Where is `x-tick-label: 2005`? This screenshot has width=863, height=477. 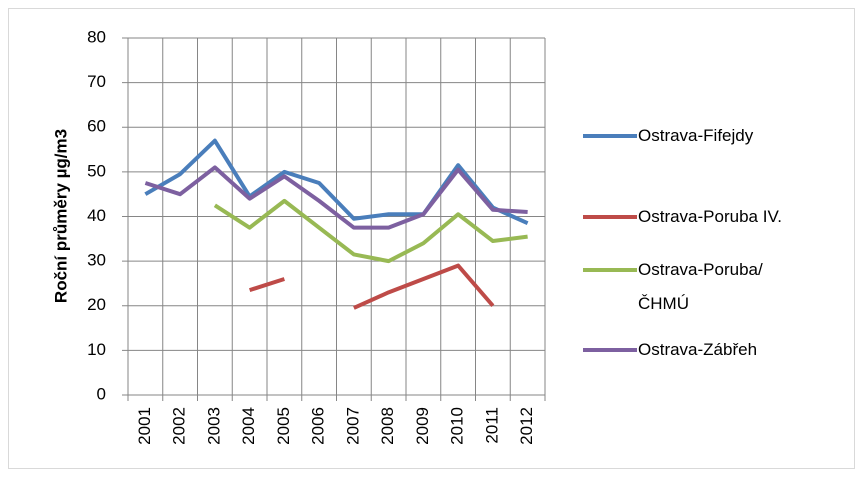
x-tick-label: 2005 is located at coordinates (283, 426).